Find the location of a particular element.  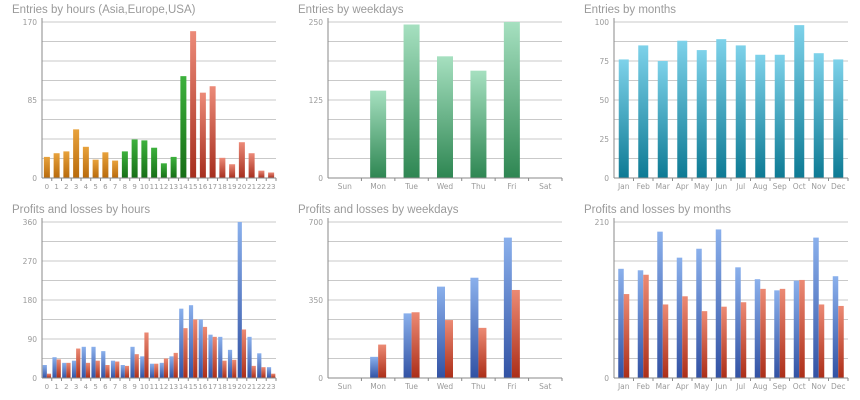

x-tick-label: 13 is located at coordinates (173, 387).